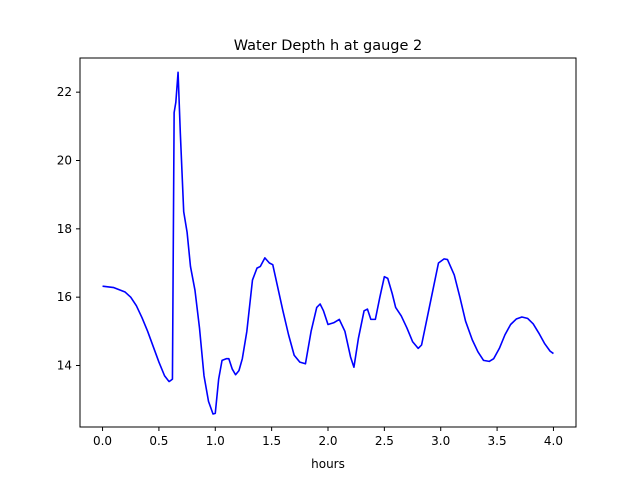  Describe the element at coordinates (384, 441) in the screenshot. I see `x-tick-label: 2.5` at that location.